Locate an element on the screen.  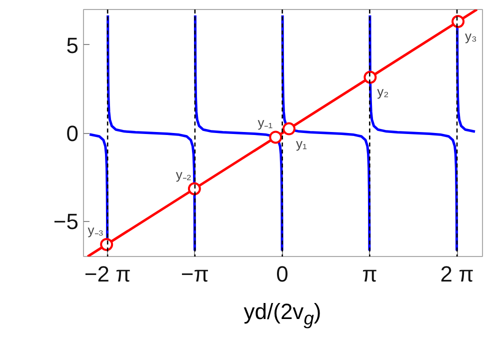
annotation: y₁ is located at coordinates (302, 143).